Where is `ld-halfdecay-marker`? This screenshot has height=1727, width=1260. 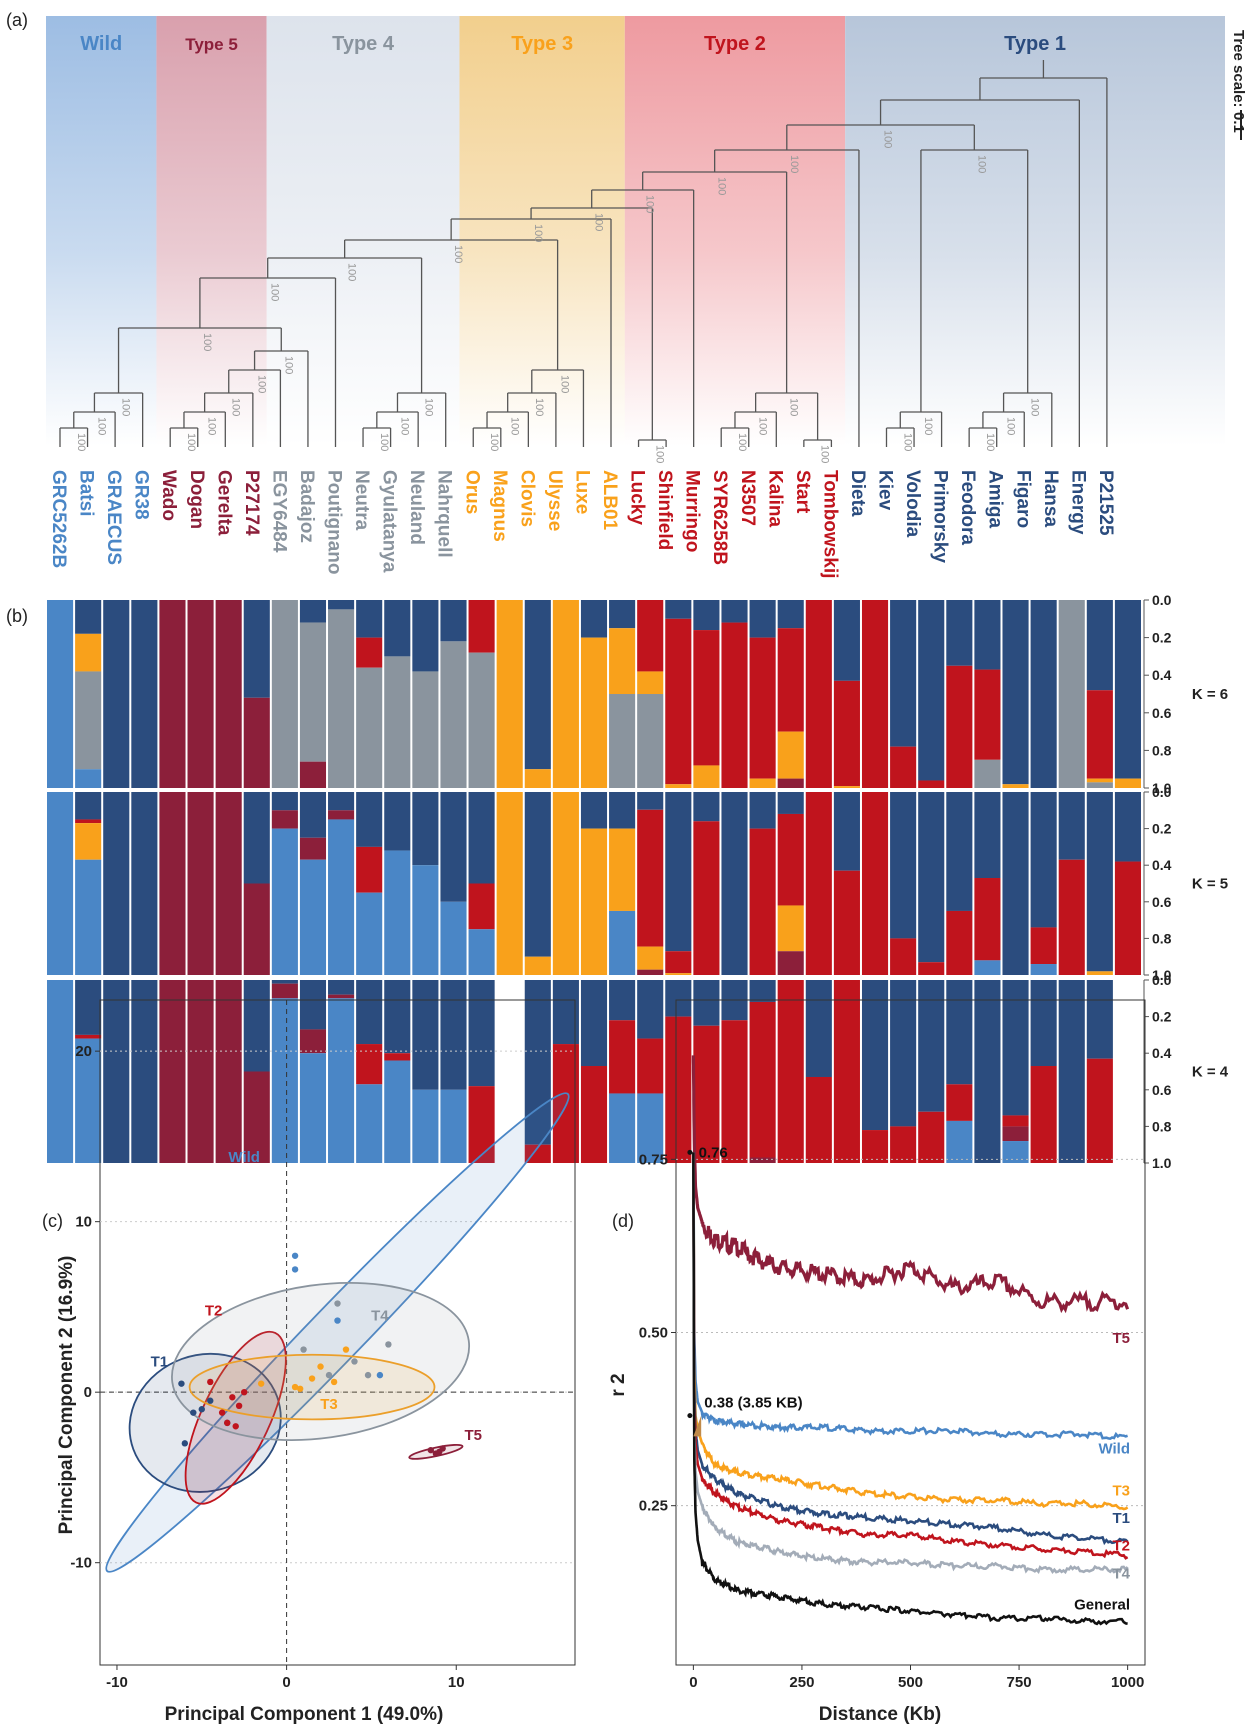 ld-halfdecay-marker is located at coordinates (697, 1426).